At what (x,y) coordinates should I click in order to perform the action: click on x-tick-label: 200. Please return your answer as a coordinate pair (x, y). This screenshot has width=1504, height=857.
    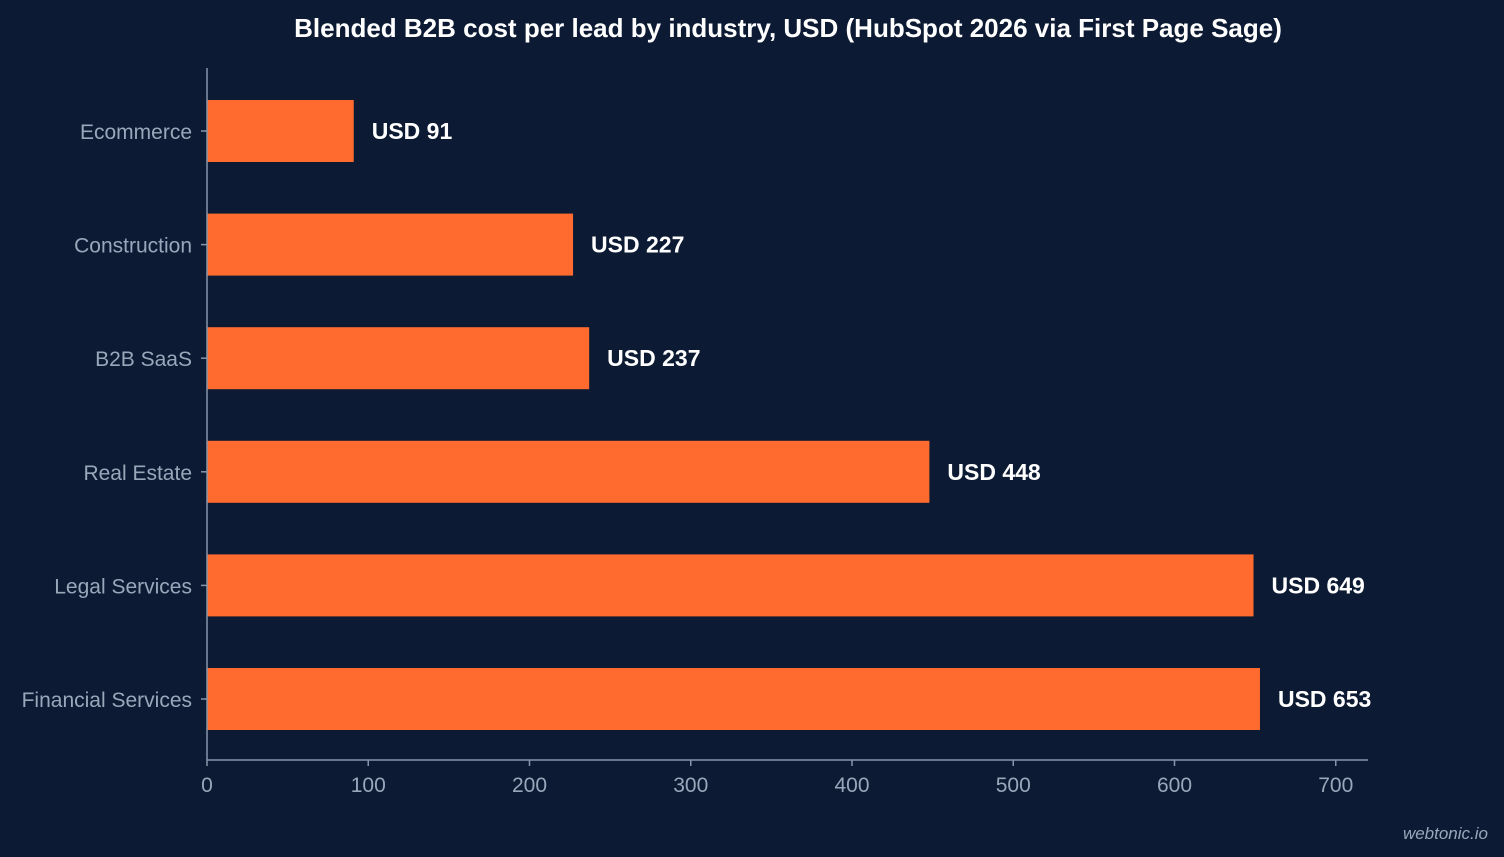
    Looking at the image, I should click on (529, 785).